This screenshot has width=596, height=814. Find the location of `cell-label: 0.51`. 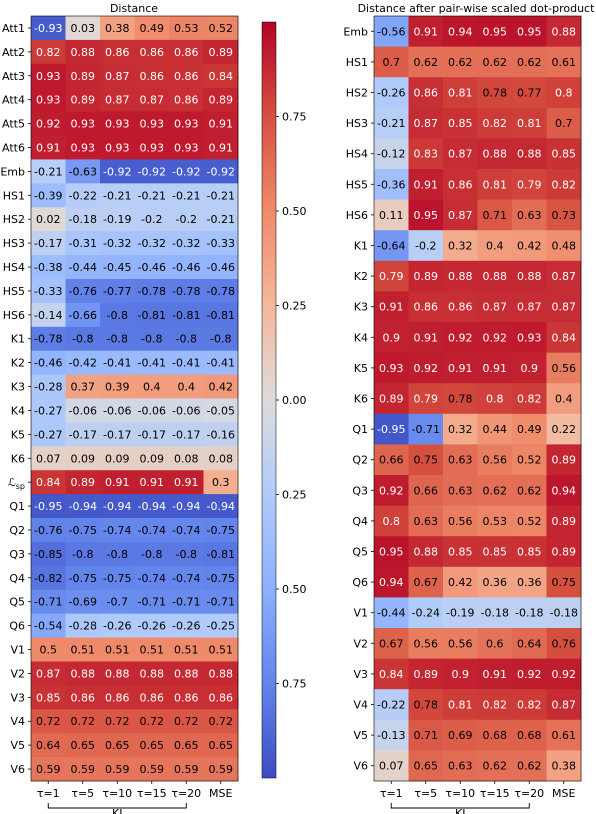

cell-label: 0.51 is located at coordinates (83, 650).